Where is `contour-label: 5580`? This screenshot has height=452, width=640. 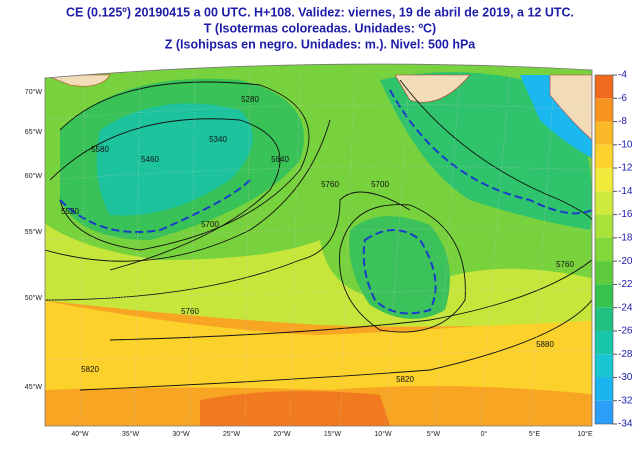
contour-label: 5580 is located at coordinates (100, 149).